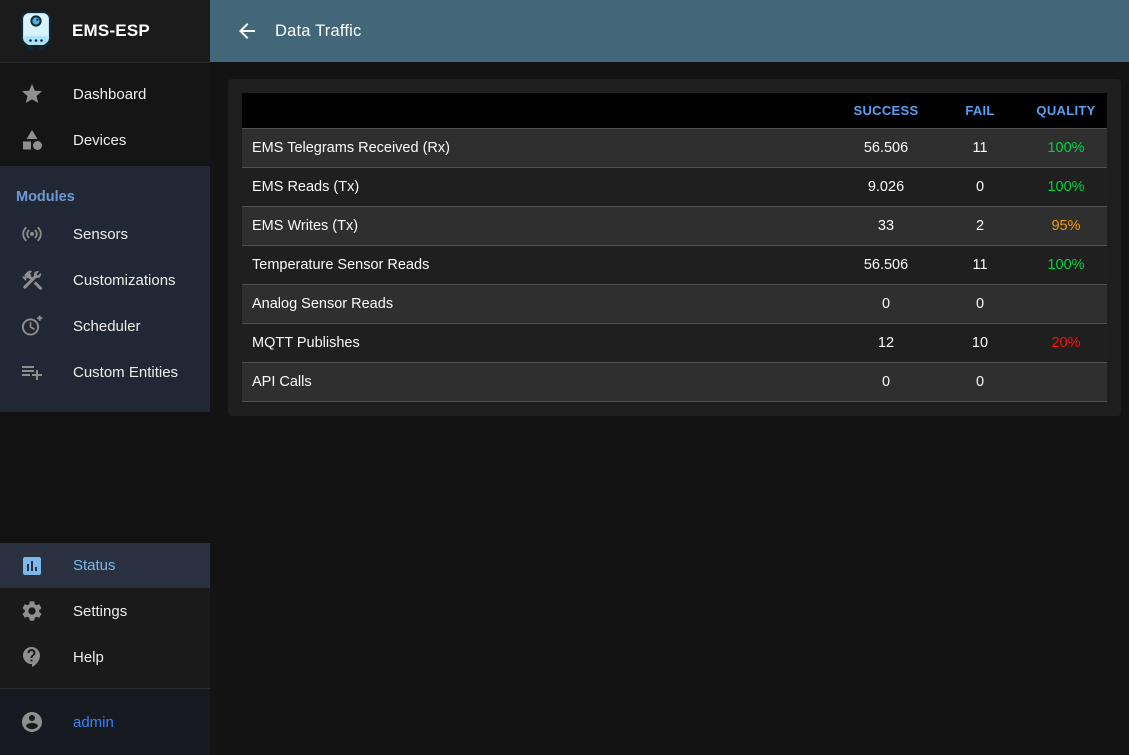 Image resolution: width=1129 pixels, height=755 pixels. I want to click on sidebar-item-label: Dashboard, so click(110, 94).